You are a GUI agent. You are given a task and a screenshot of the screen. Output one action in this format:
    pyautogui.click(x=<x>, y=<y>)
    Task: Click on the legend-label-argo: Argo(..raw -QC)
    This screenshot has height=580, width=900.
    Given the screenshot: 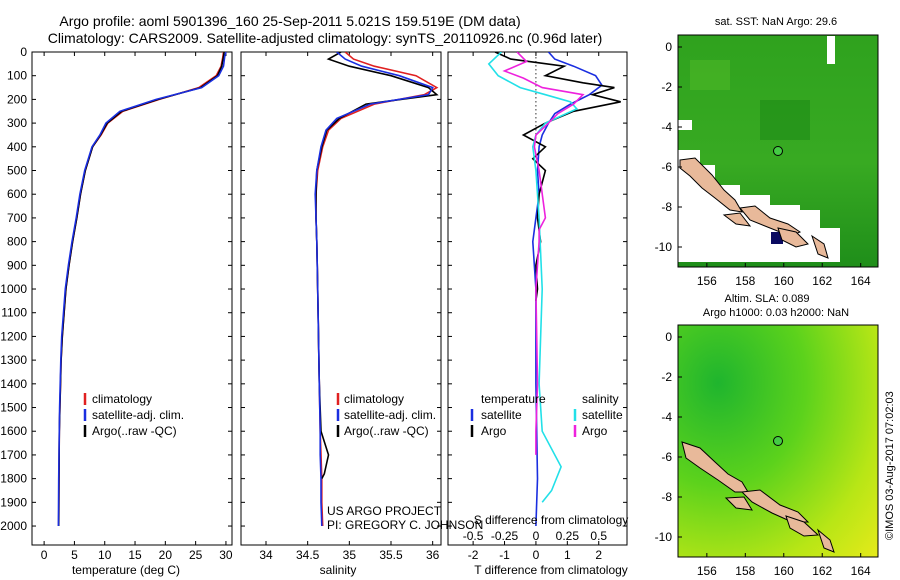 What is the action you would take?
    pyautogui.click(x=386, y=431)
    